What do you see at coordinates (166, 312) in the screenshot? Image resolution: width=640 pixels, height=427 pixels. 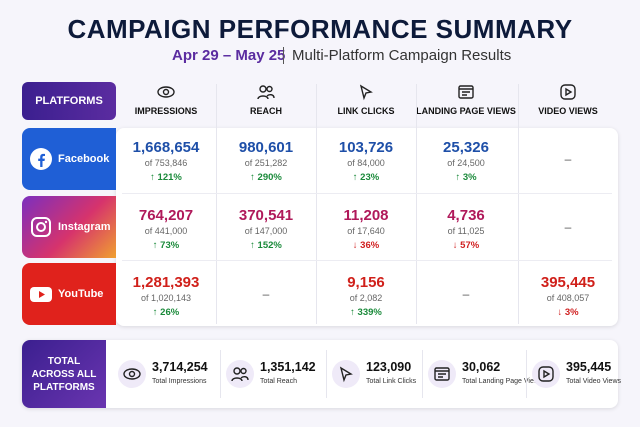 I see `cell-change: ↑ 26%` at bounding box center [166, 312].